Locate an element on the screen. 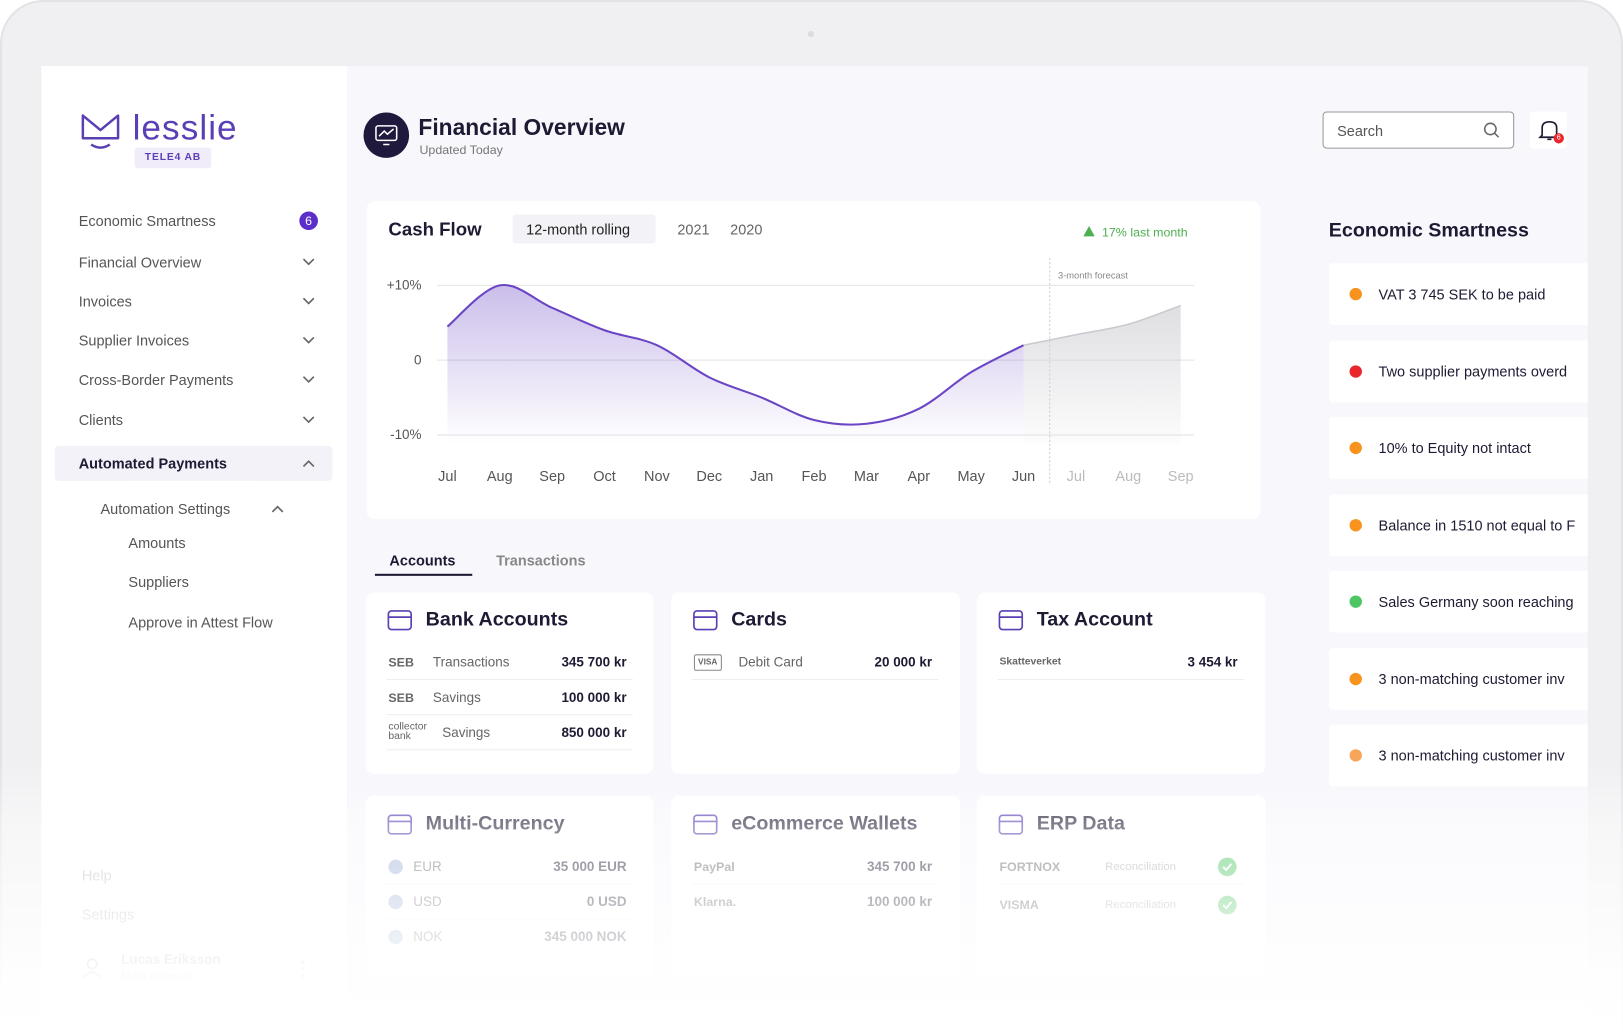  row-label: USD is located at coordinates (427, 901).